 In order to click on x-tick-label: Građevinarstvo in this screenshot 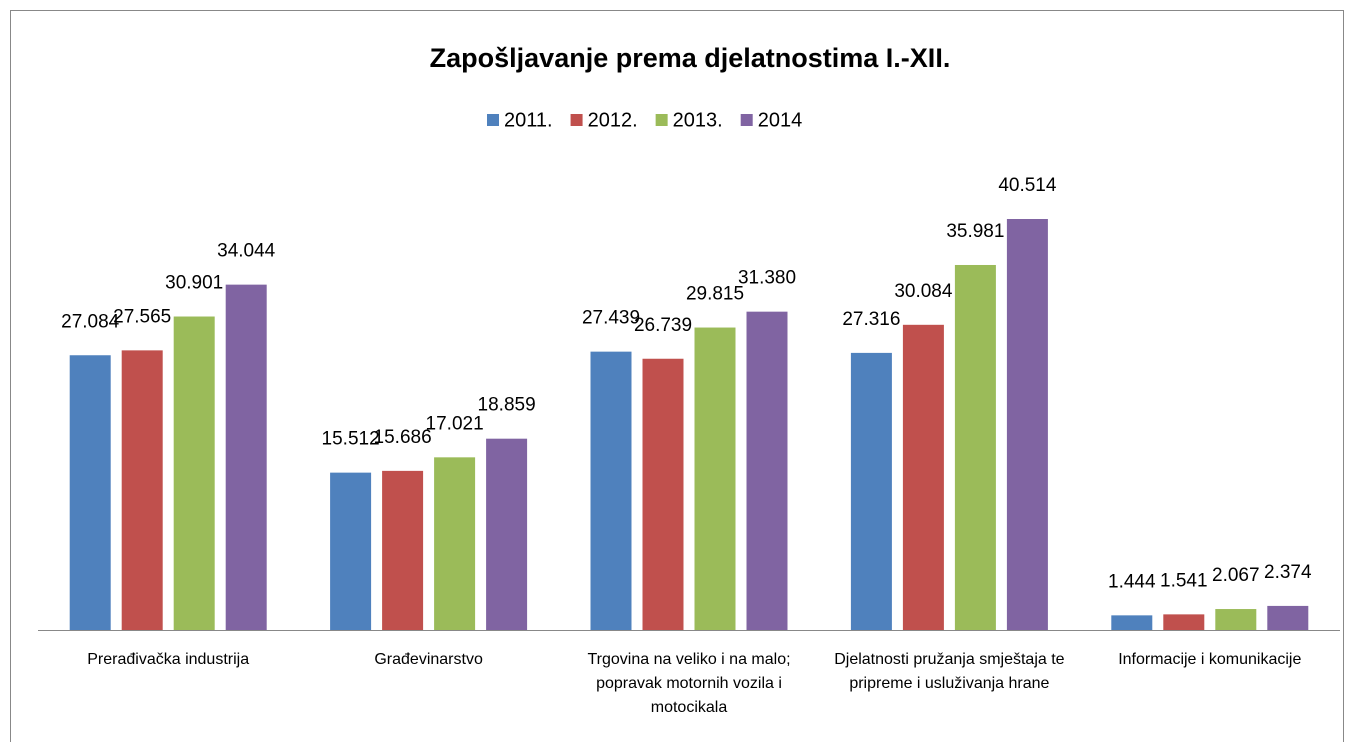, I will do `click(428, 659)`.